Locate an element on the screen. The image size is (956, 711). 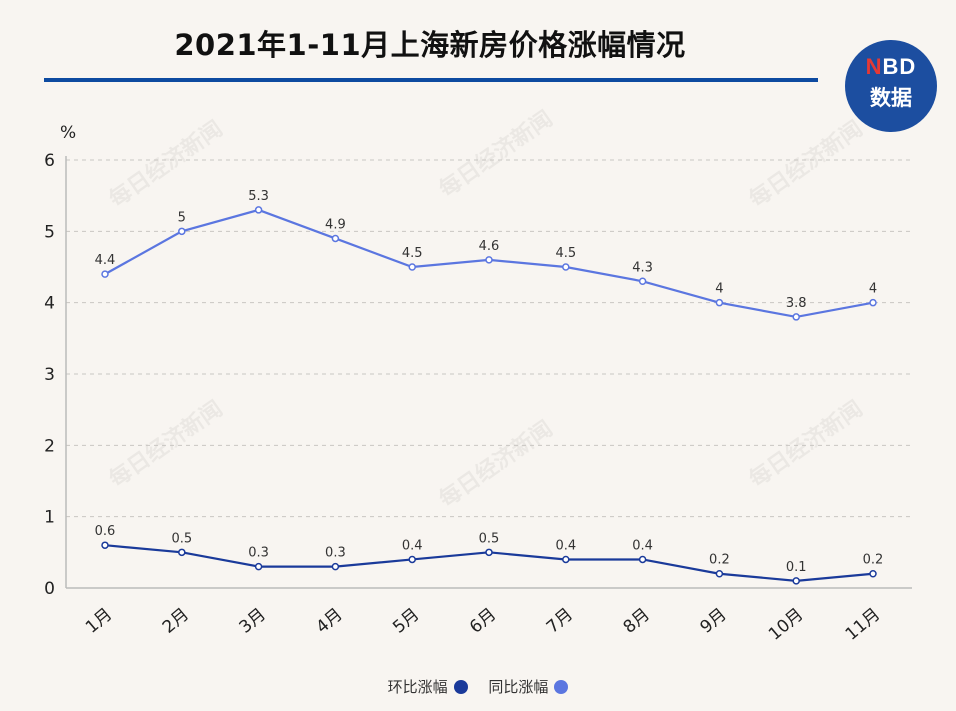
legend-item-mom: 环比涨幅 is located at coordinates (428, 686).